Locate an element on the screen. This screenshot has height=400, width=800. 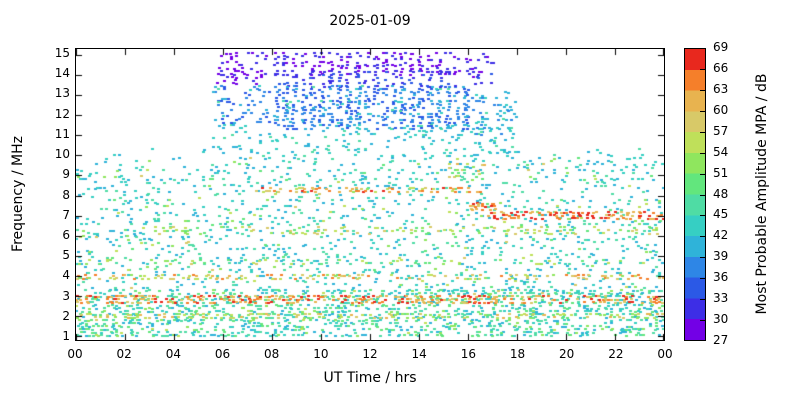
y-tick-label: 14 is located at coordinates (62, 73).